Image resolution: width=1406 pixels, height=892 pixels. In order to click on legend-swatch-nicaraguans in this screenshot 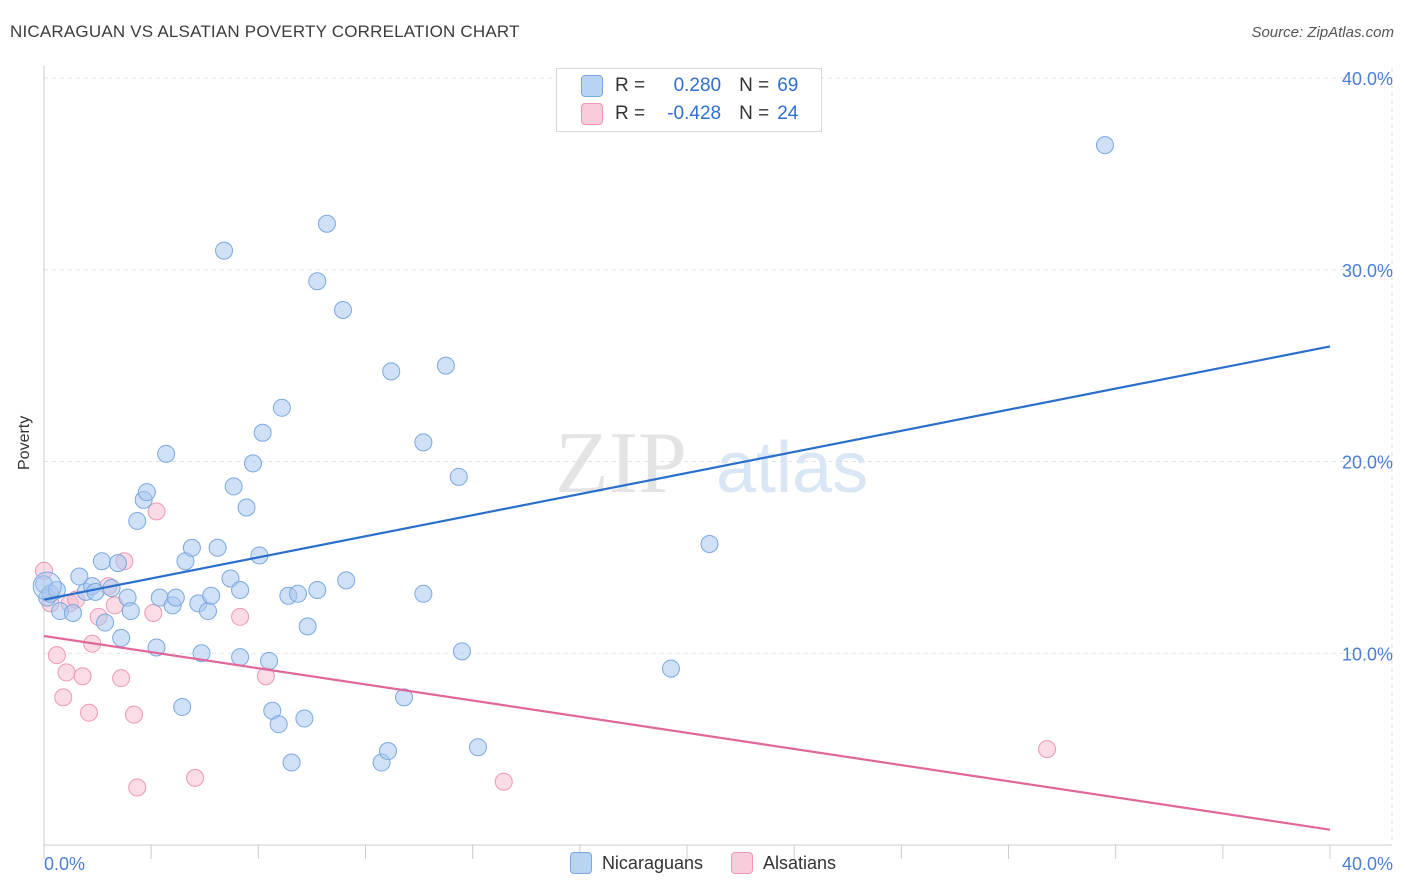, I will do `click(580, 863)`.